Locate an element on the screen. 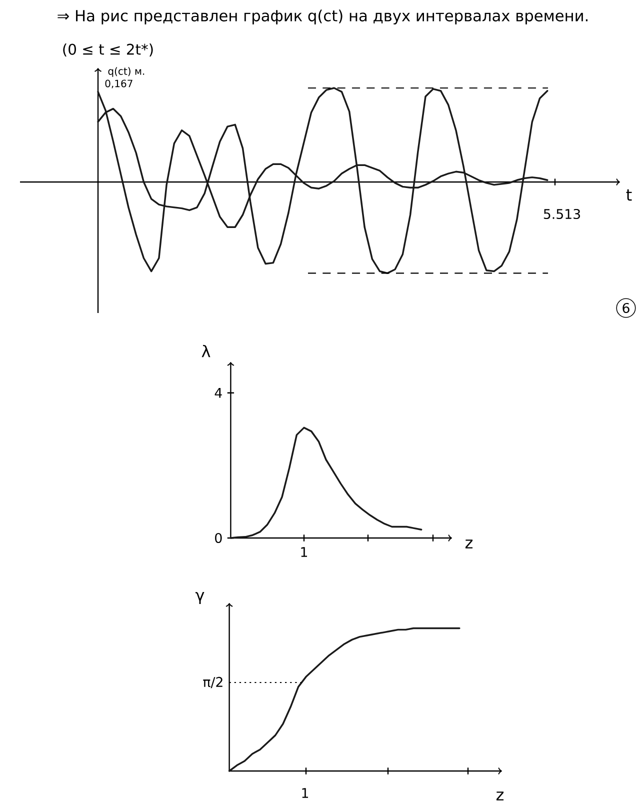  y-axis-title: γ is located at coordinates (200, 598).